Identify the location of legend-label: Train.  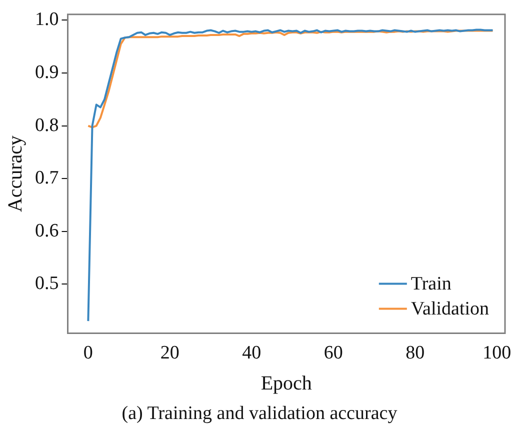
(431, 284).